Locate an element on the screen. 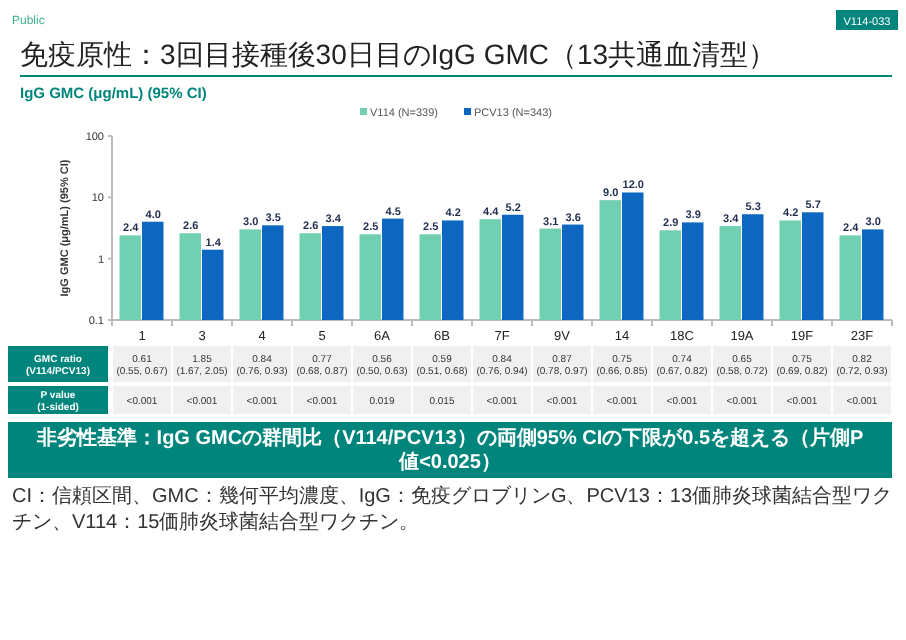 The image size is (906, 640). text: CI：信頼区間、GMC：幾何平均濃度、IgG：免疫グロブリンG、PCV13：13価肺炎球菌結合型ワクチン、V114：15価肺炎球菌結合型ワクチン。 is located at coordinates (452, 509).